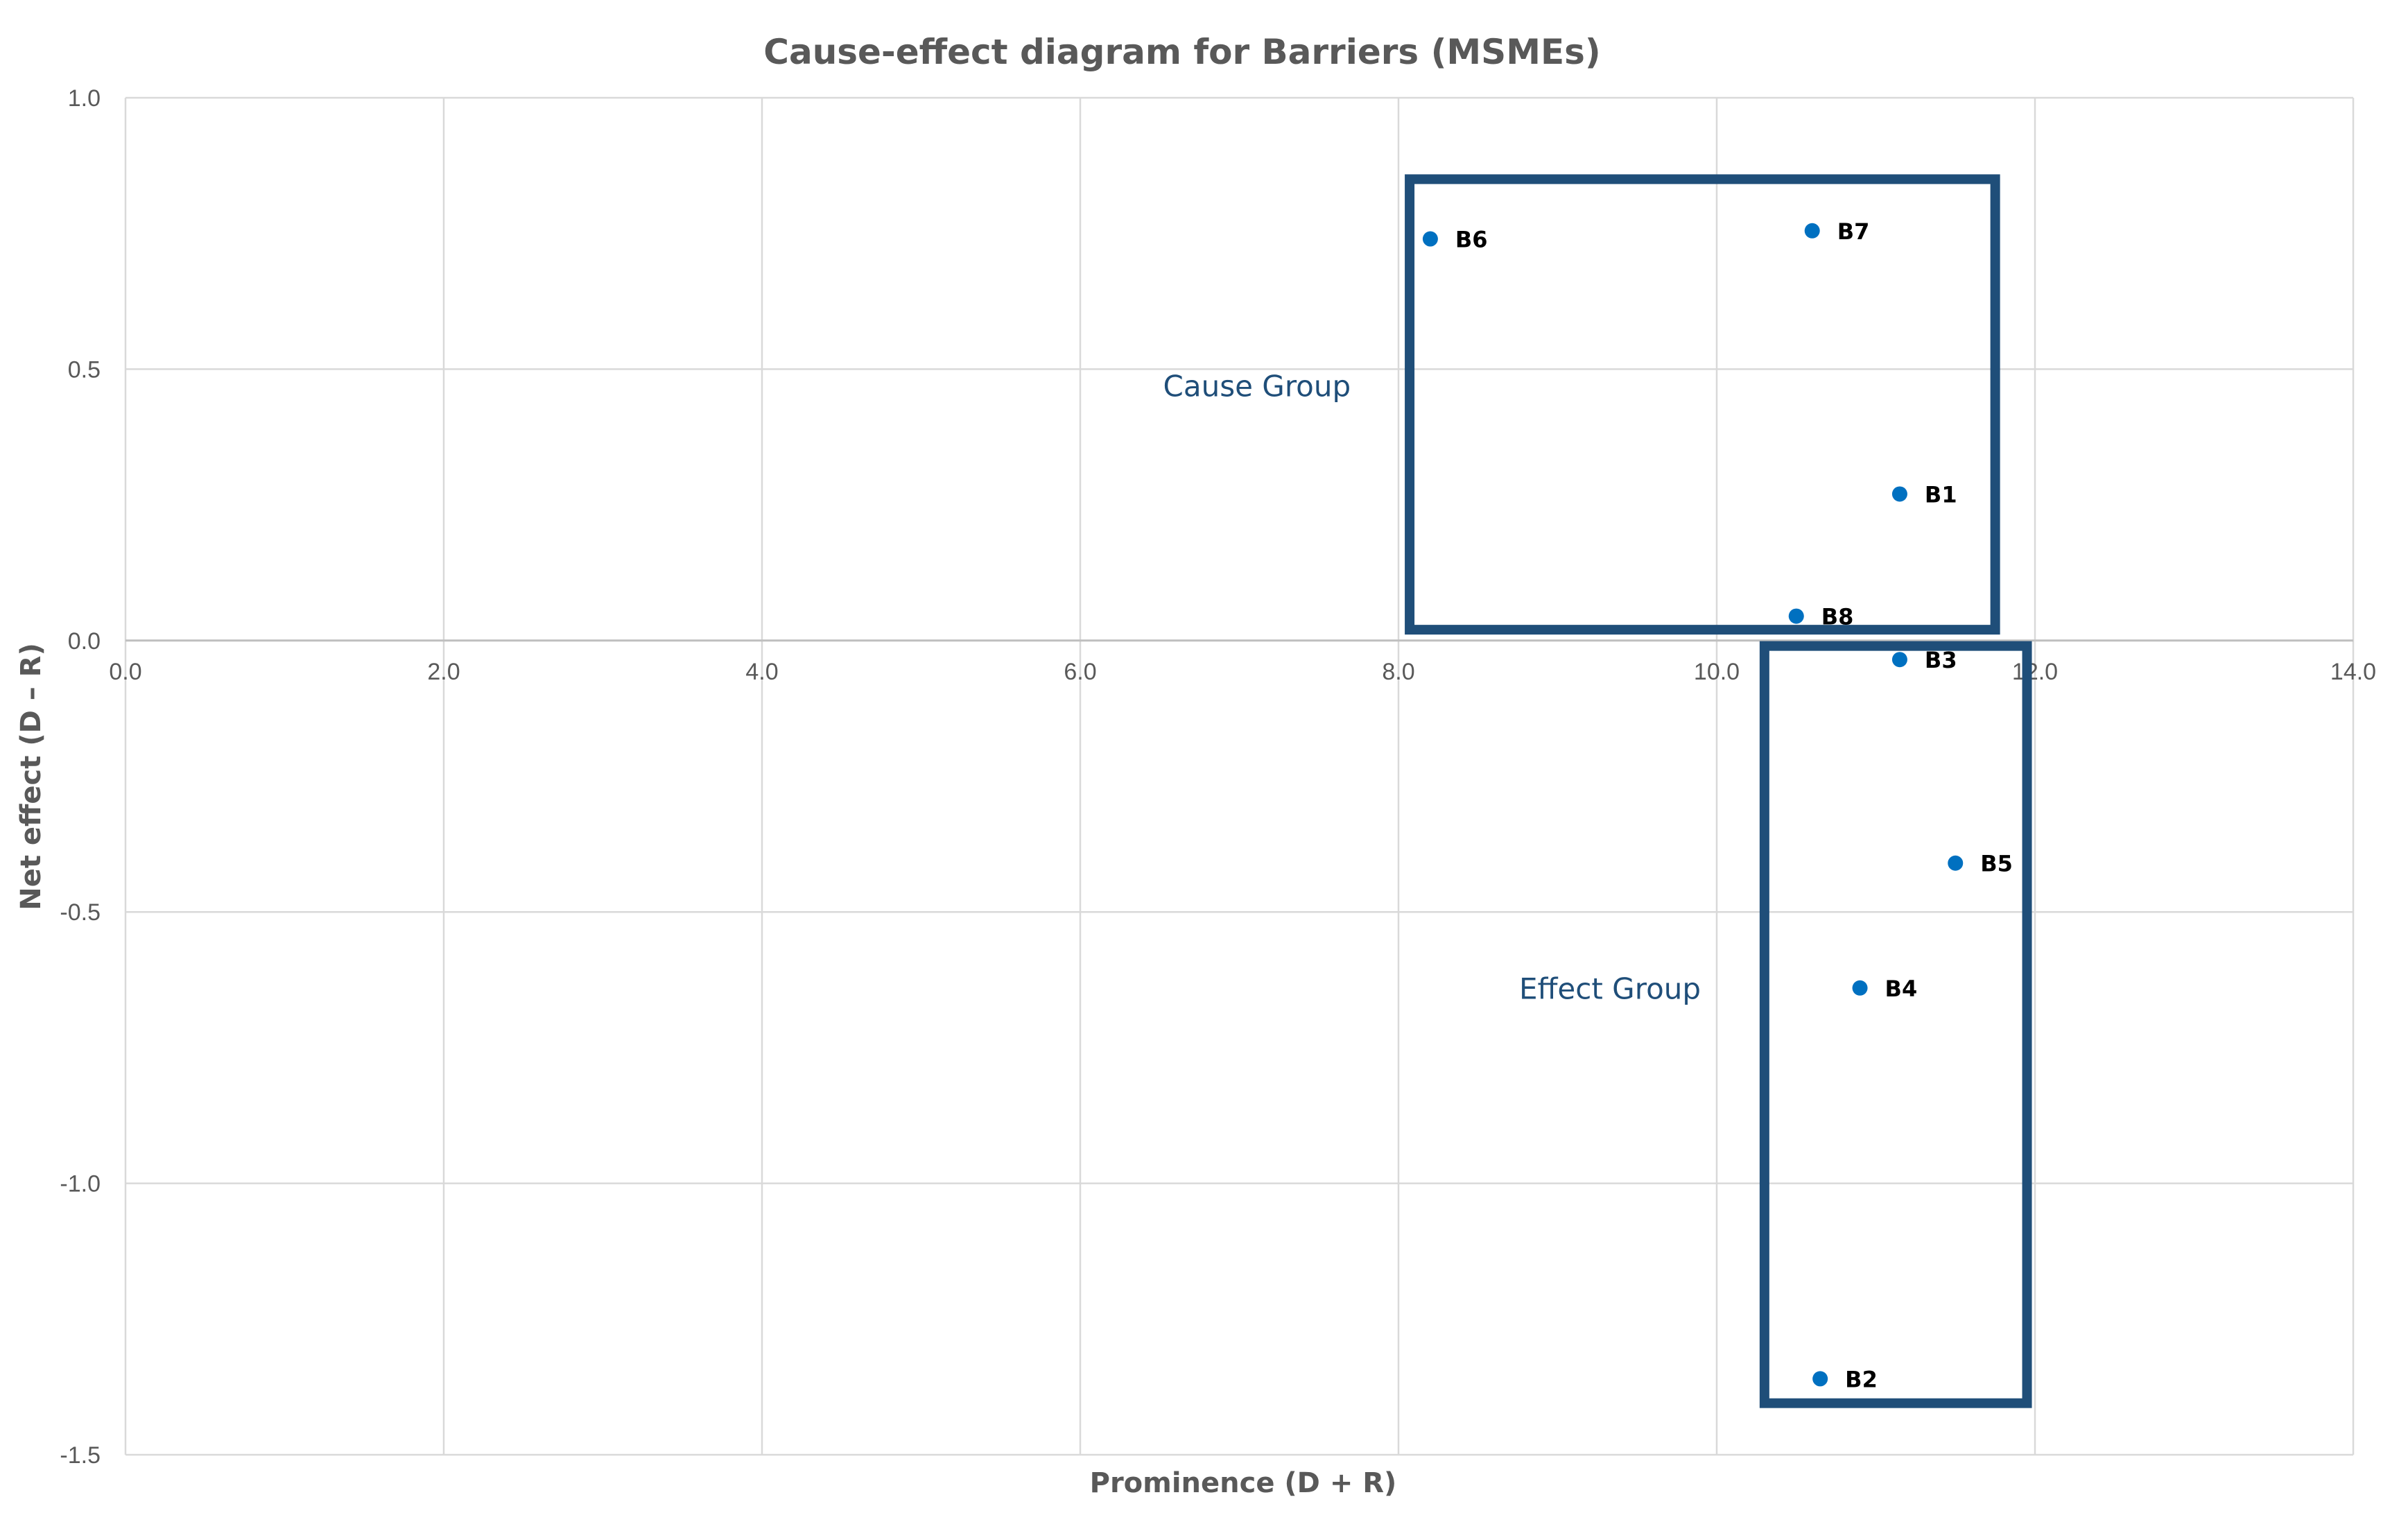 The height and width of the screenshot is (1513, 2408). I want to click on y-tick-label: 0.0, so click(84, 641).